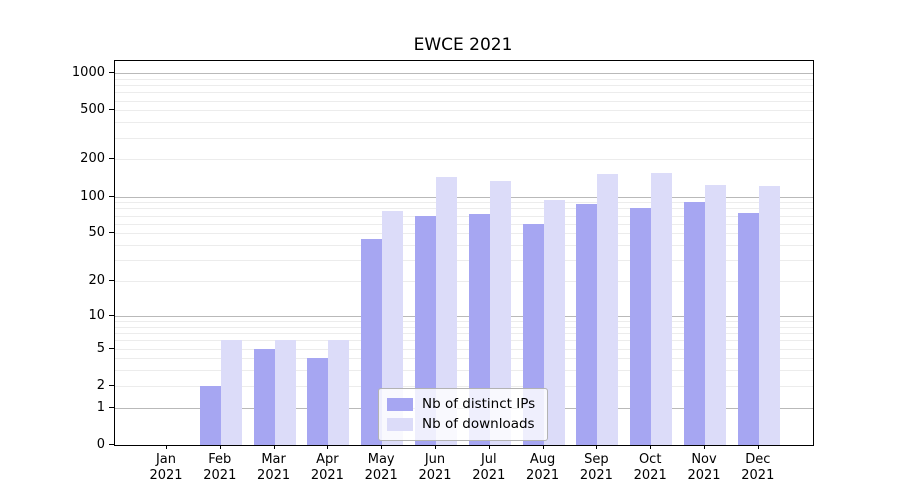 The image size is (900, 500). Describe the element at coordinates (264, 396) in the screenshot. I see `bar-distinct-ips-mar` at that location.